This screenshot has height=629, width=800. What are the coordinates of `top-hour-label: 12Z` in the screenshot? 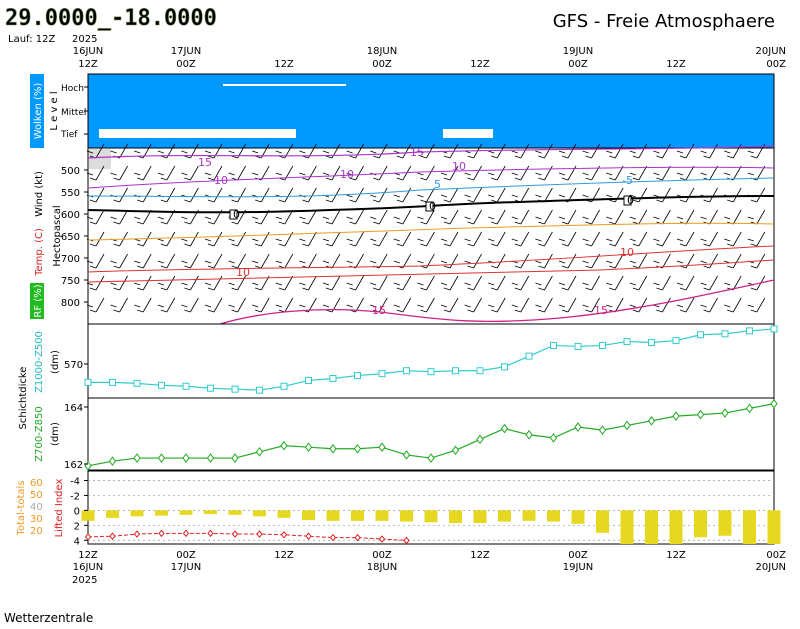 It's located at (676, 64).